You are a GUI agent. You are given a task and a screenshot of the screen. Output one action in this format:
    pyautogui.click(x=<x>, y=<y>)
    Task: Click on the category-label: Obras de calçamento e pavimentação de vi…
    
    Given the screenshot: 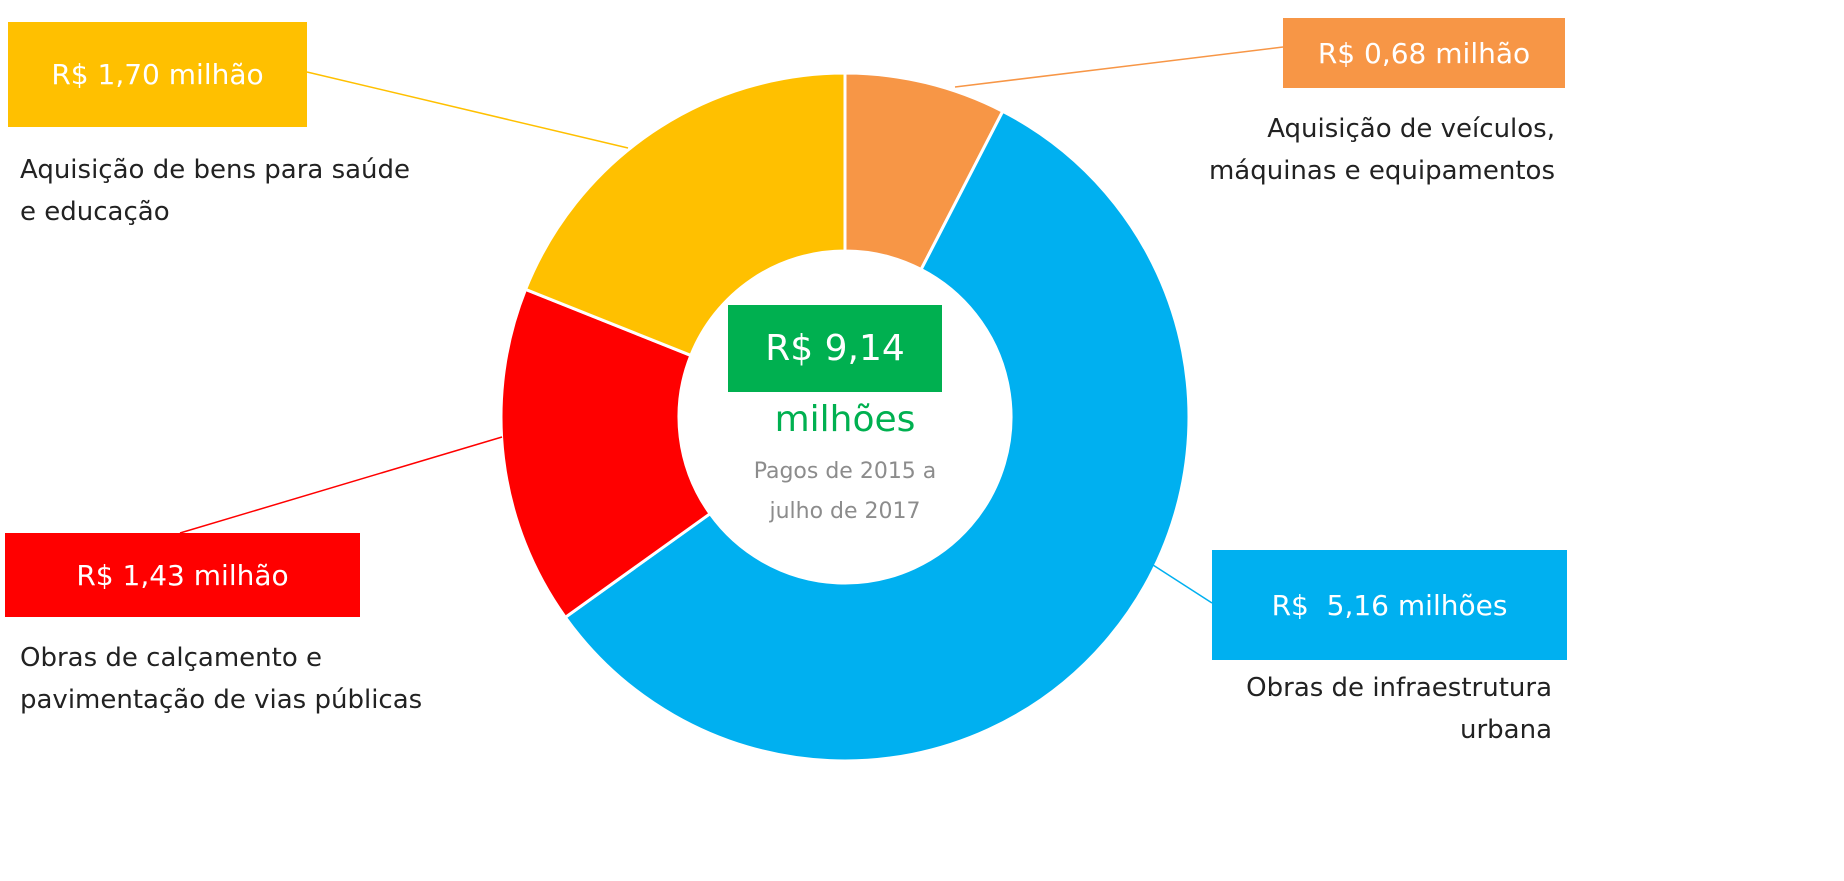 What is the action you would take?
    pyautogui.click(x=221, y=679)
    